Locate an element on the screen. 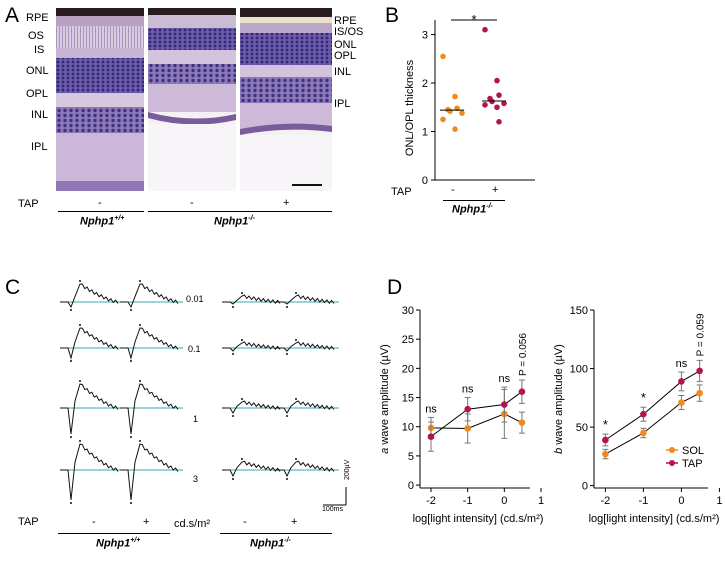 This screenshot has width=725, height=579. panel-b-genotype: Nphp1-/- is located at coordinates (472, 209).